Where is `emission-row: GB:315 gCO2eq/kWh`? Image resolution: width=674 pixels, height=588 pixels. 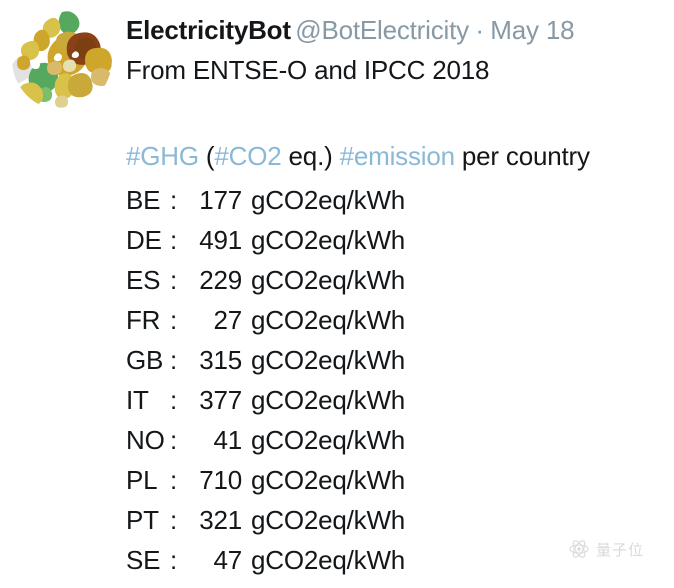 emission-row: GB:315 gCO2eq/kWh is located at coordinates (396, 360).